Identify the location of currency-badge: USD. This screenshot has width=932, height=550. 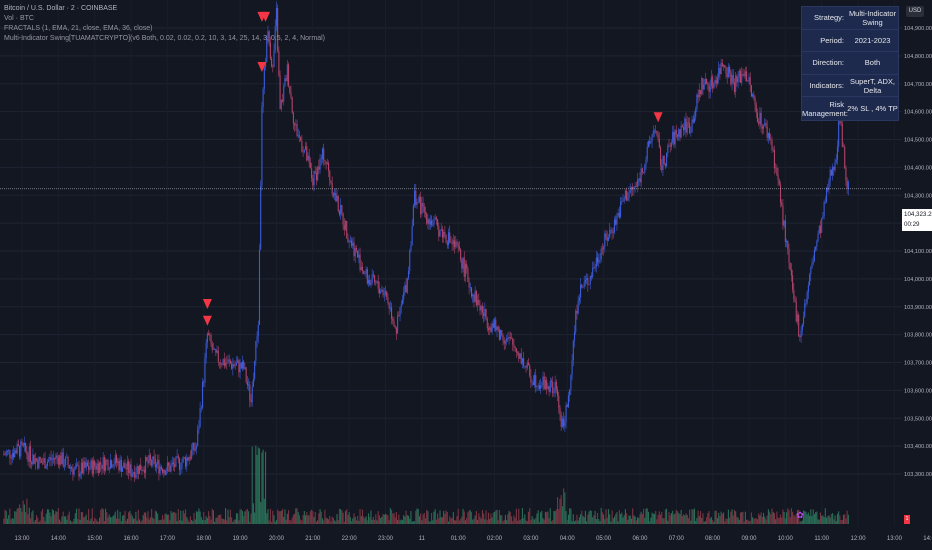
(915, 11).